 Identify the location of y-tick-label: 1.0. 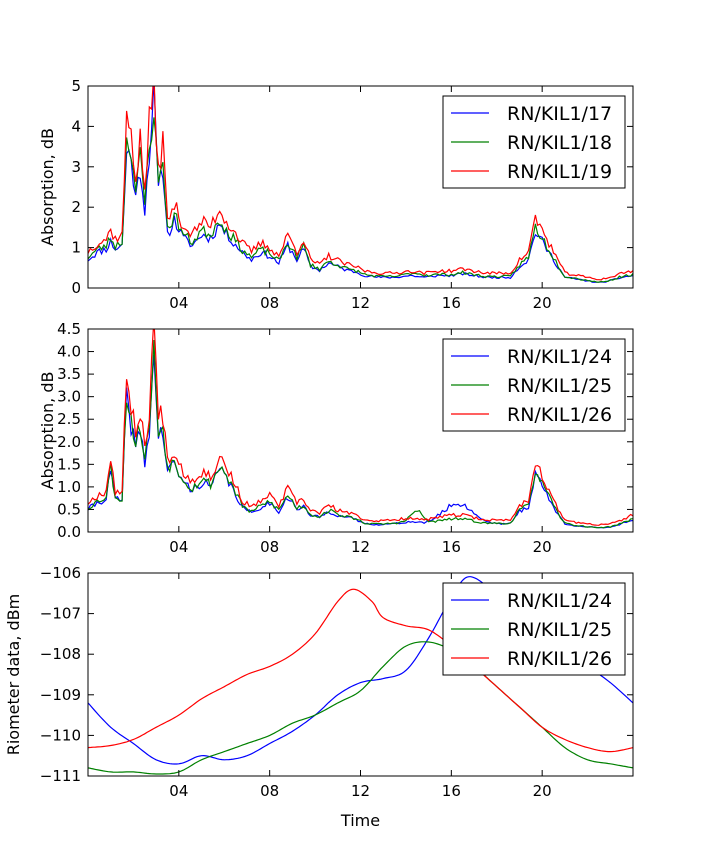
(69, 487).